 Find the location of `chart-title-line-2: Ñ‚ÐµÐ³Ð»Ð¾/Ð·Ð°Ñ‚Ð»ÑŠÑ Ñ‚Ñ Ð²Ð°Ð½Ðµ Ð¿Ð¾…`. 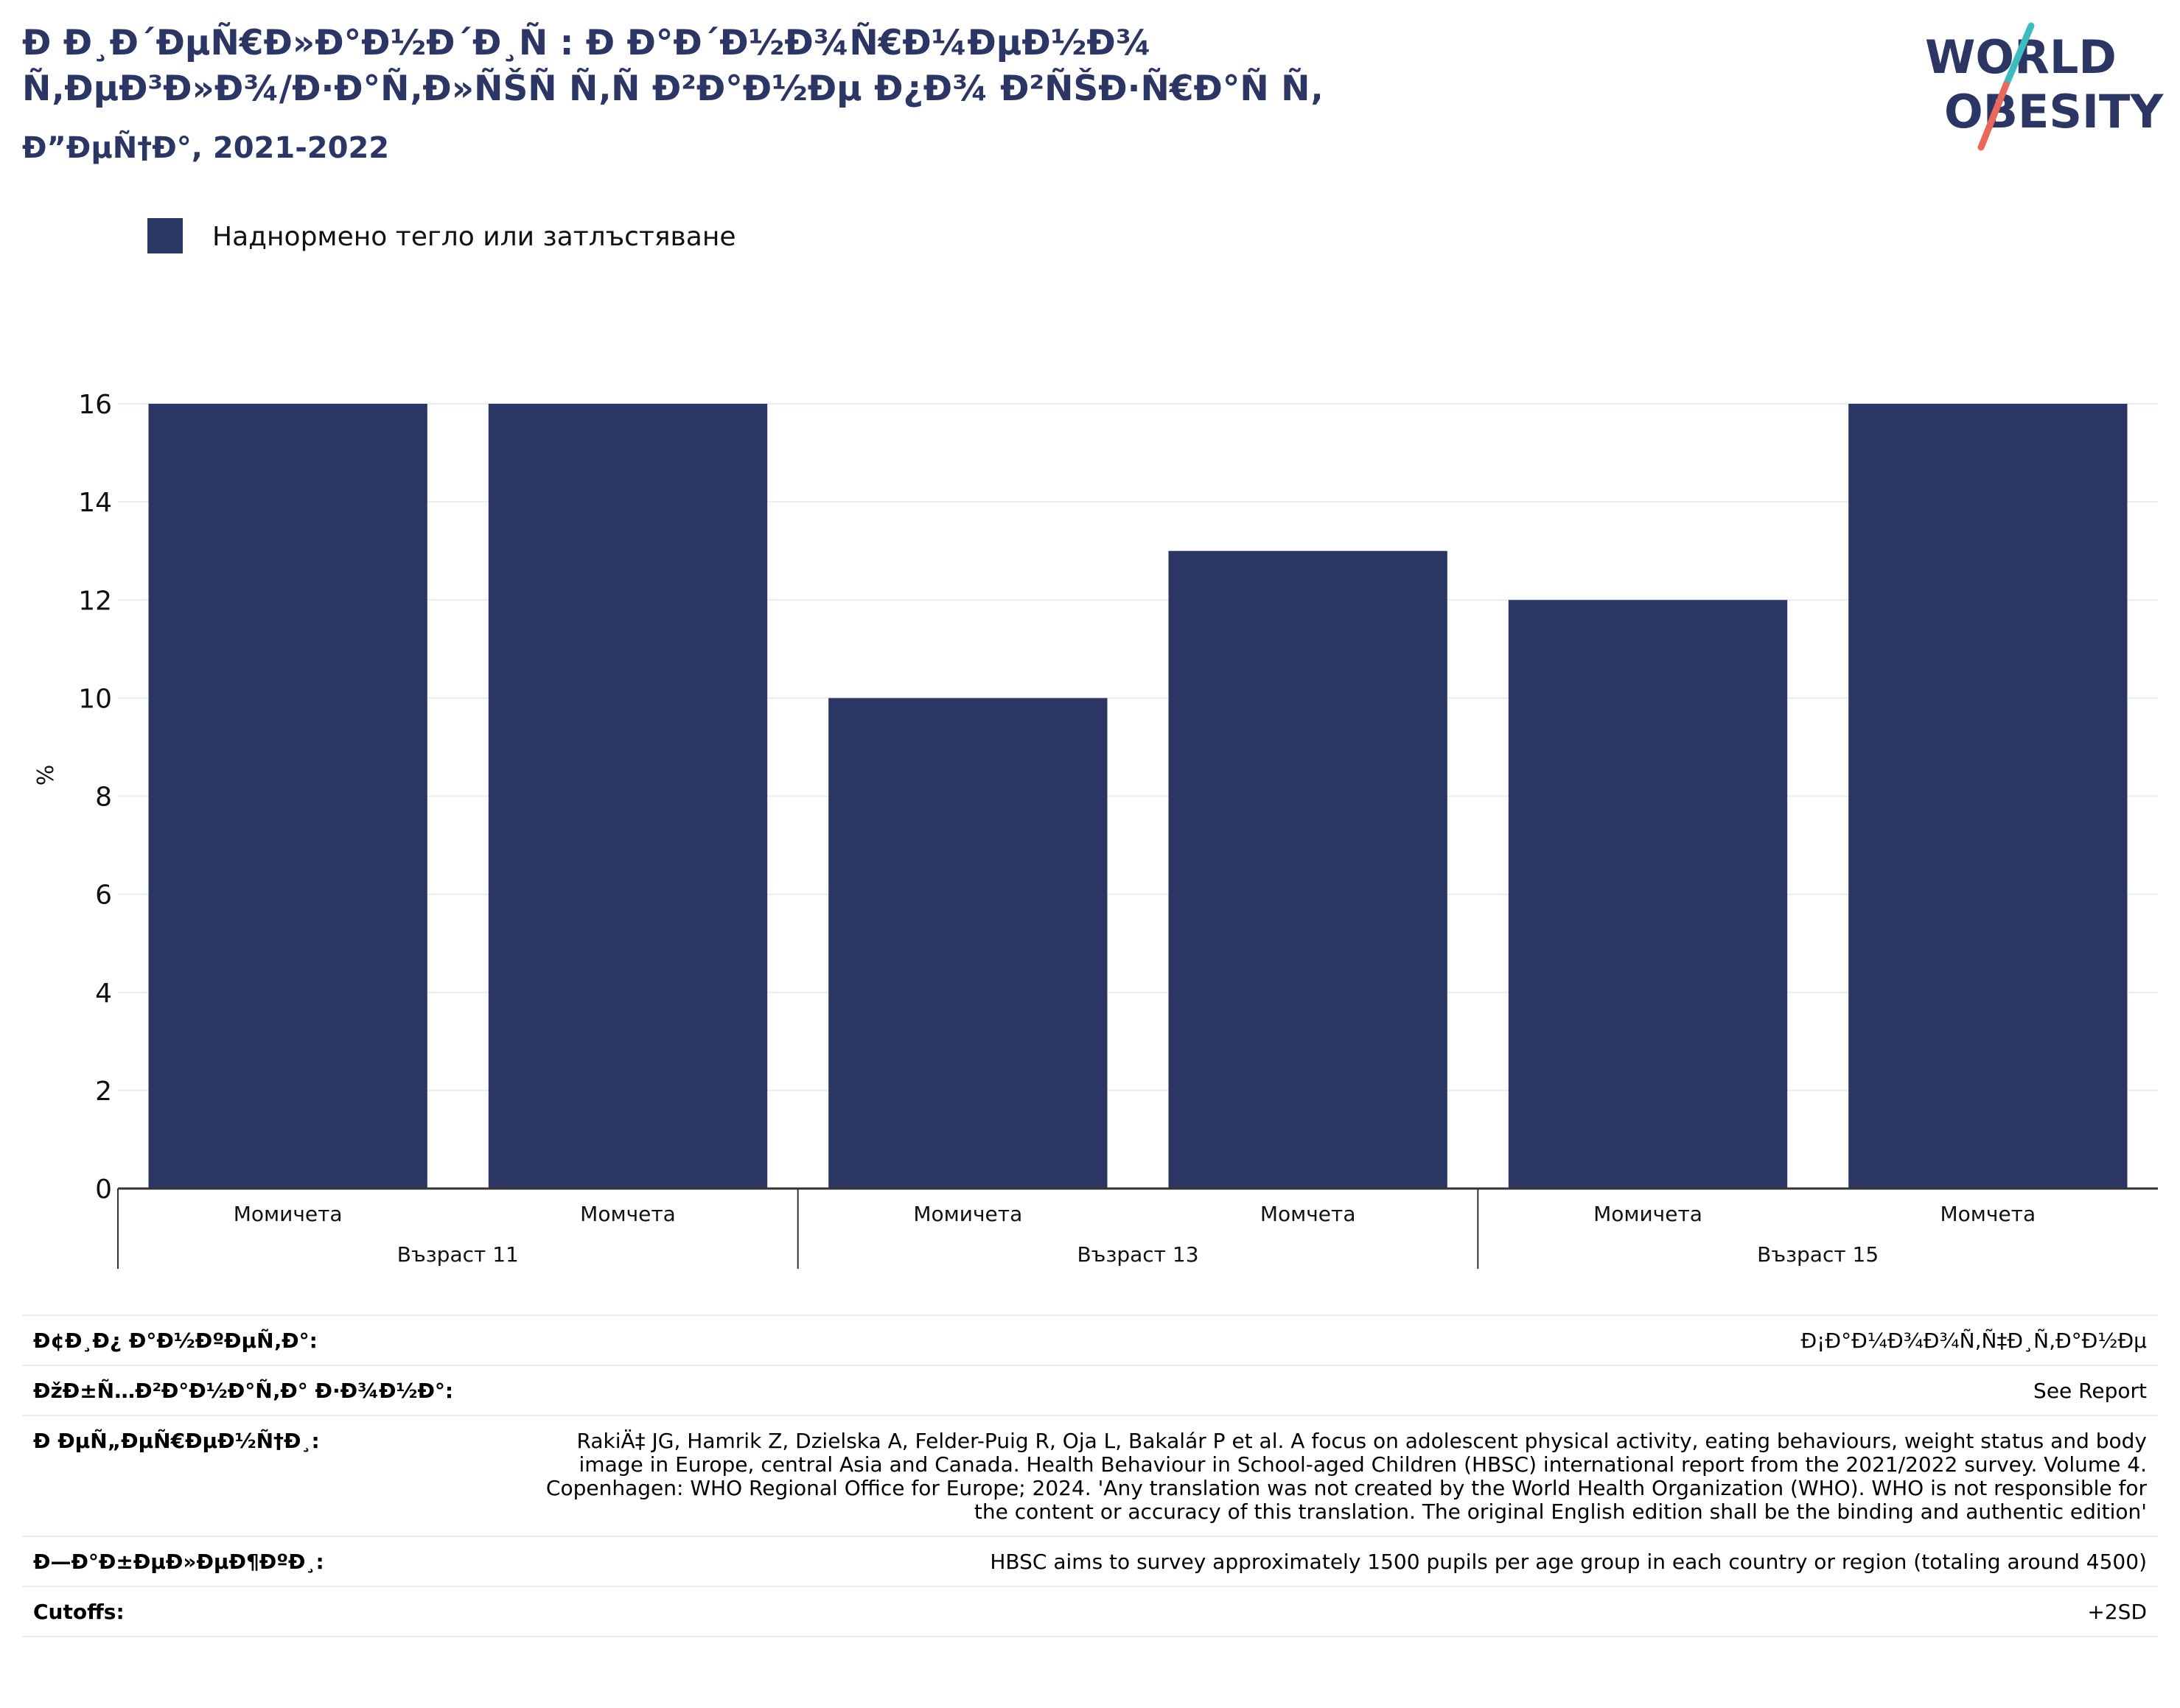

chart-title-line-2: Ñ‚ÐµÐ³Ð»Ð¾/Ð·Ð°Ñ‚Ð»ÑŠÑ Ñ‚Ñ Ð²Ð°Ð½Ðµ Ð¿Ð¾… is located at coordinates (673, 89).